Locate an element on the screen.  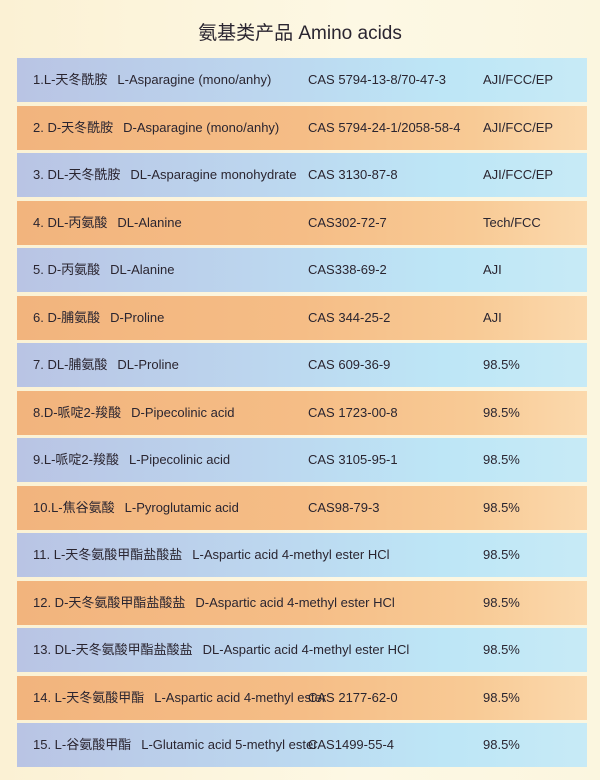
english-name: DL-Aspartic acid 4-methyl ester HCl is located at coordinates (306, 649).